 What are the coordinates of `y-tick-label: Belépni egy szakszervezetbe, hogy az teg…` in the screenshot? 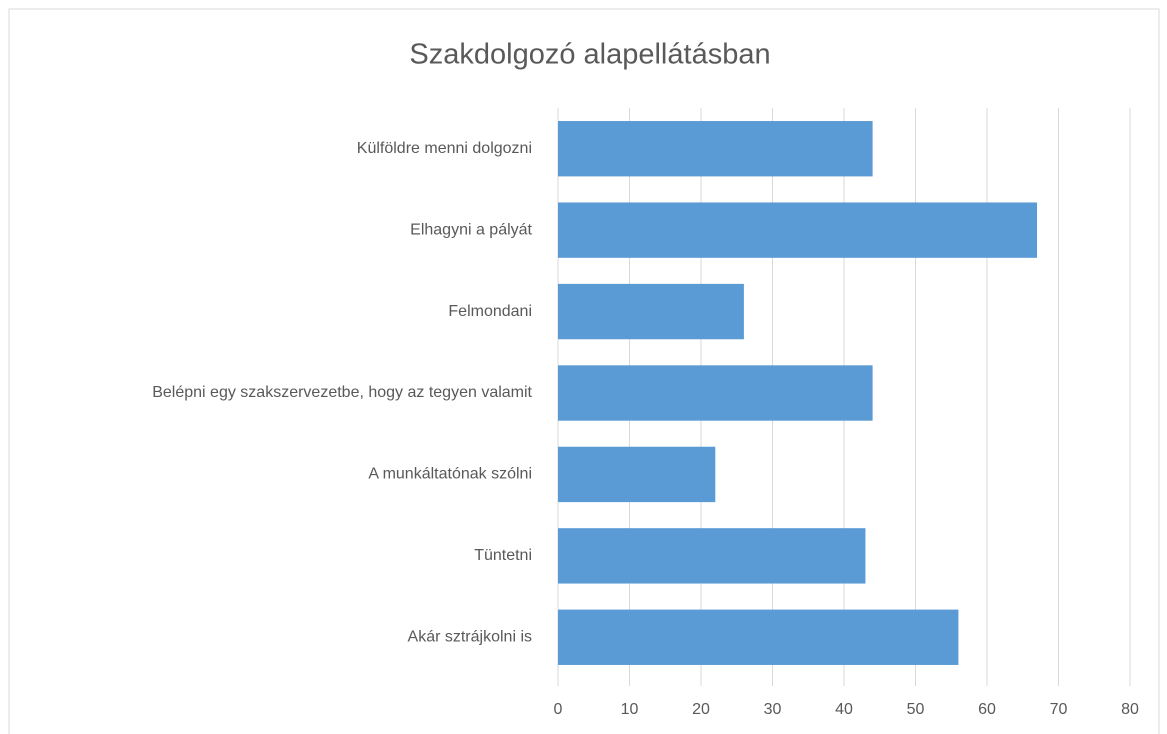 It's located at (342, 392).